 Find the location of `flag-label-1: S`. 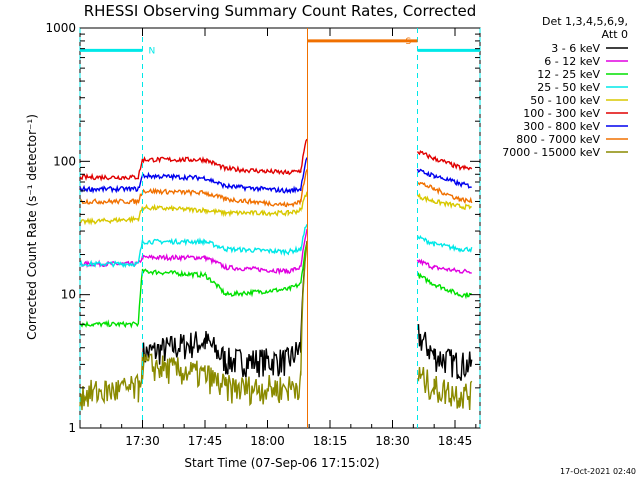

flag-label-1: S is located at coordinates (409, 42).